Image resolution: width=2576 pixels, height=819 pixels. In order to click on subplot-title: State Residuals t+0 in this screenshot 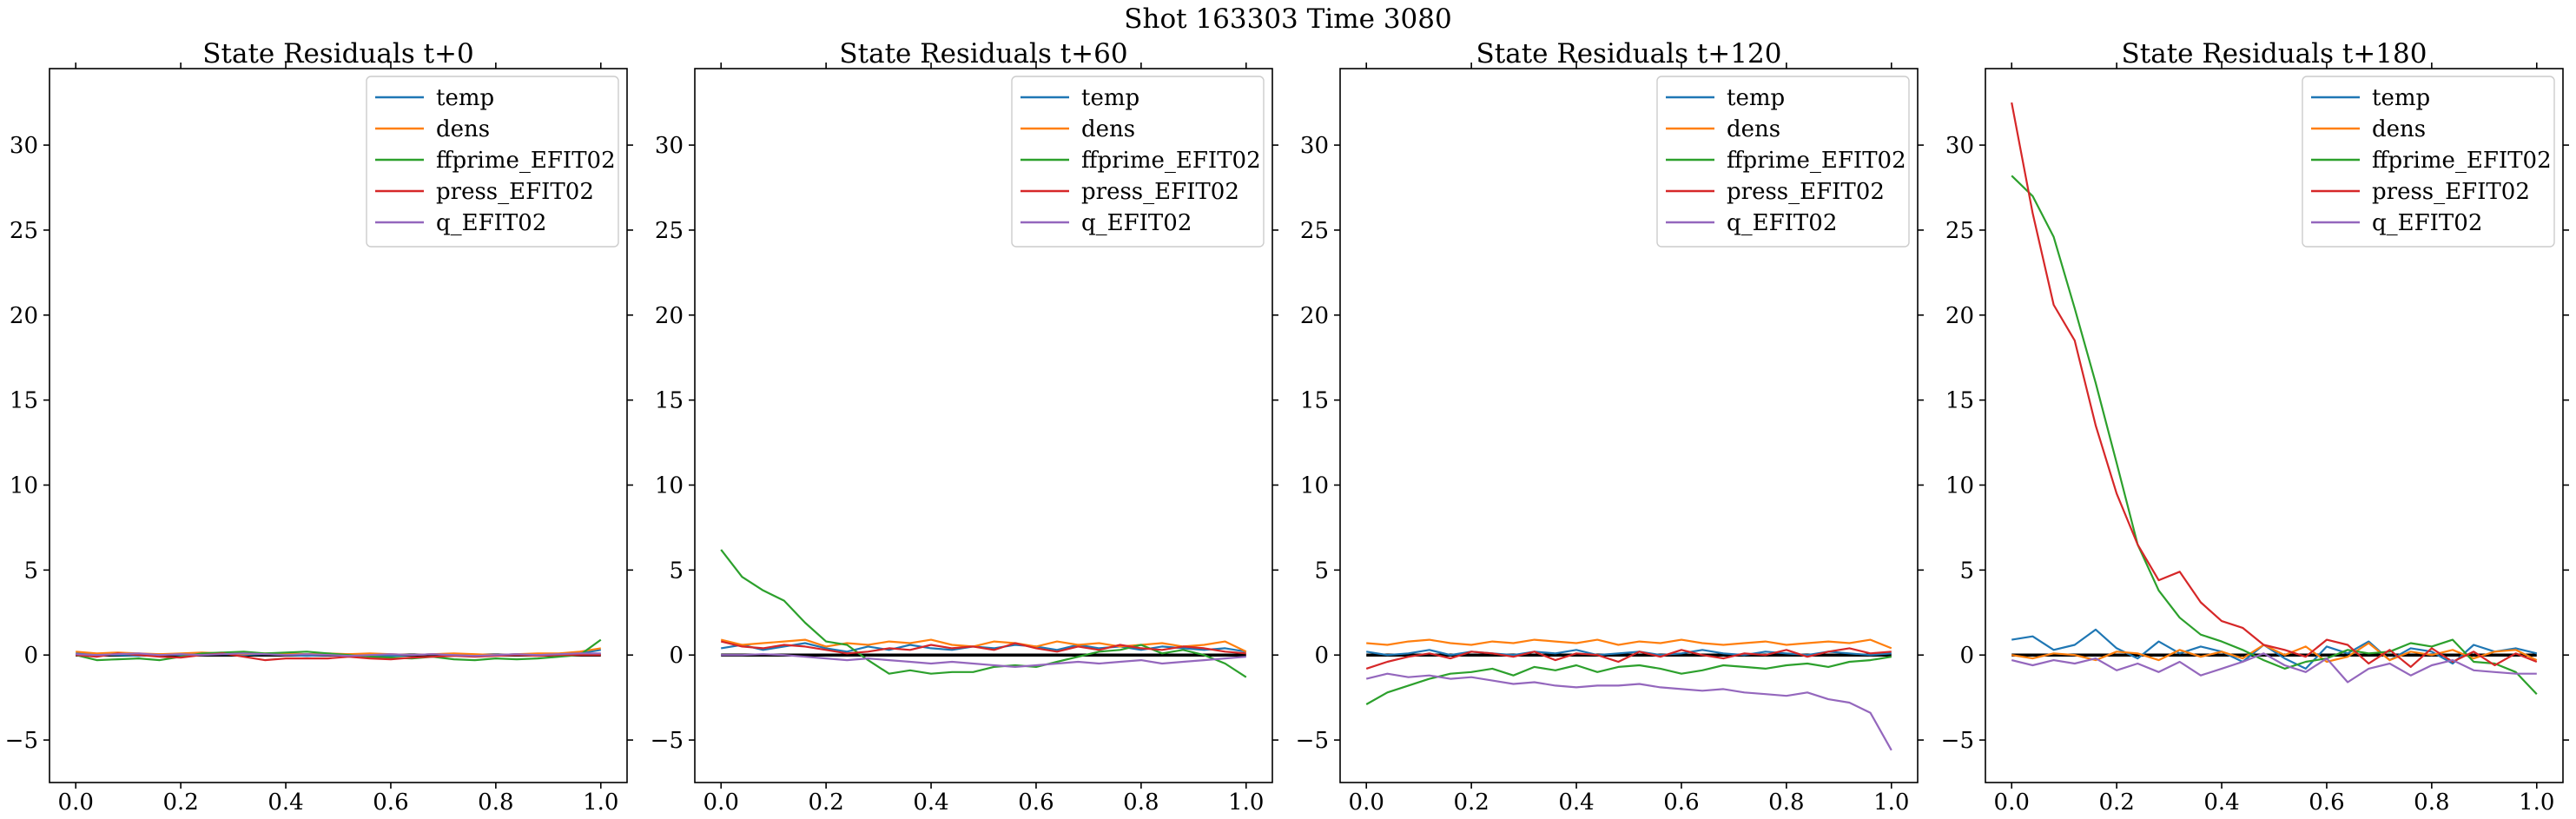, I will do `click(337, 53)`.